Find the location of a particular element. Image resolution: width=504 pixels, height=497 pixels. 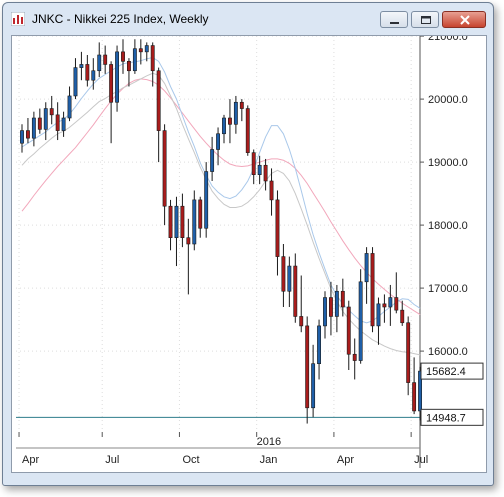

close-button is located at coordinates (464, 19).